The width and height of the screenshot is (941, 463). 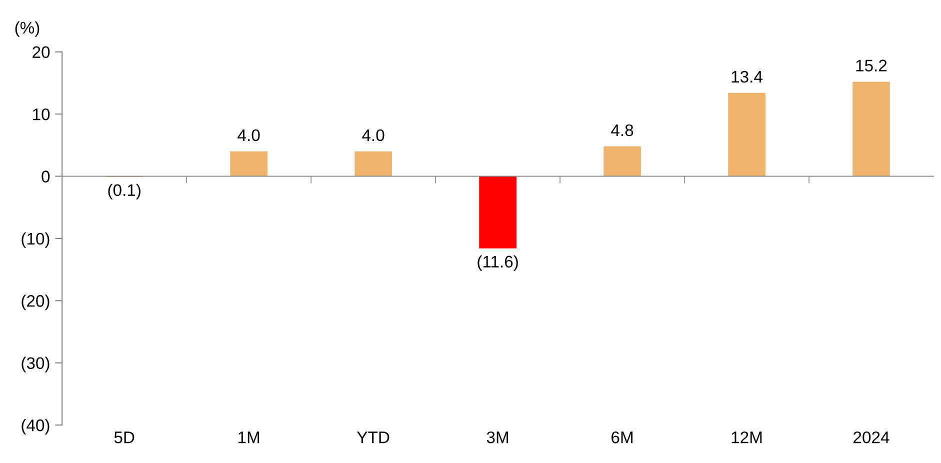 I want to click on x-tick-label: YTD, so click(x=373, y=438).